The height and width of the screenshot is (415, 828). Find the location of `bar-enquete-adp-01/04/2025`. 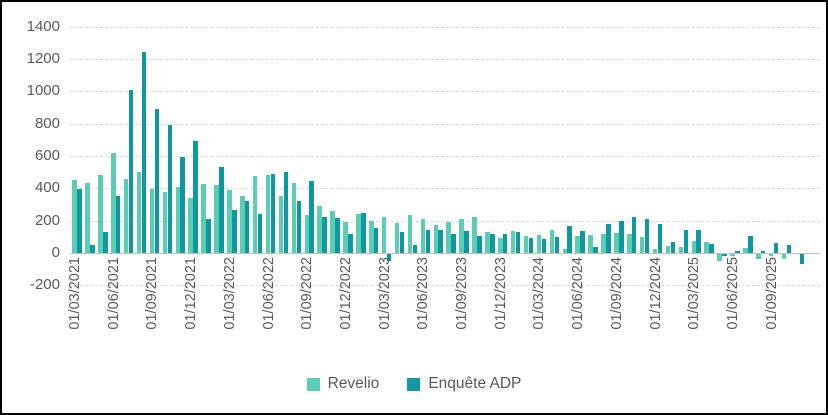

bar-enquete-adp-01/04/2025 is located at coordinates (711, 248).